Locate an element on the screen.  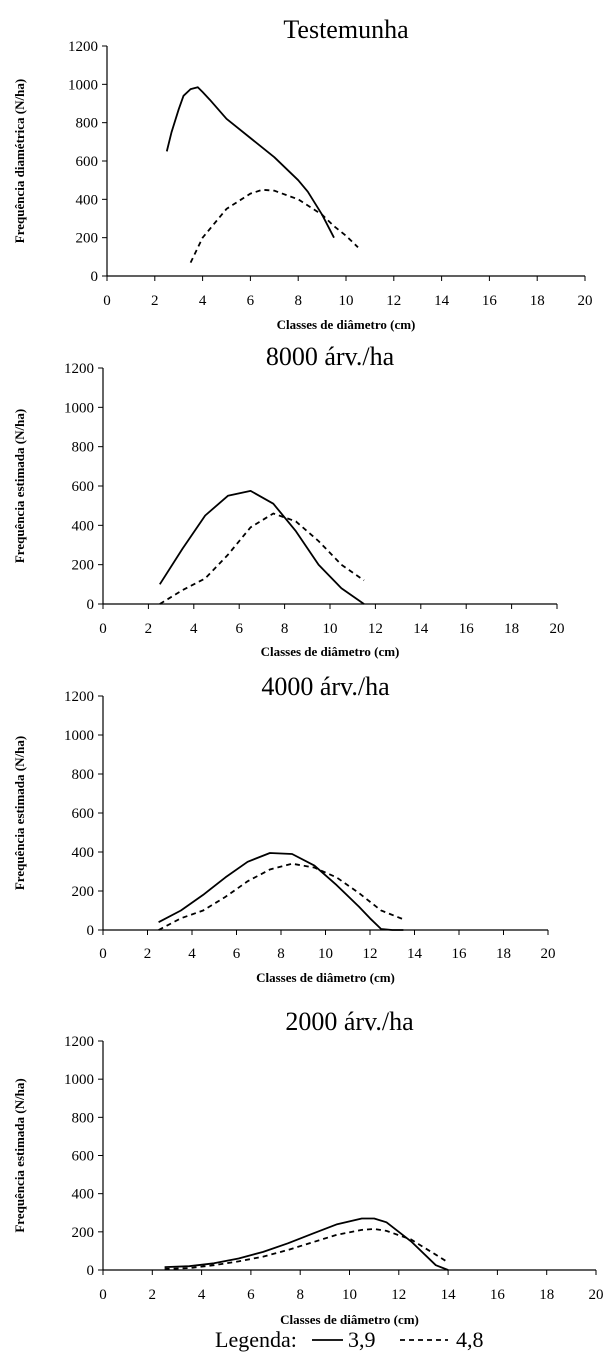
chart-title: Testemunha is located at coordinates (346, 29).